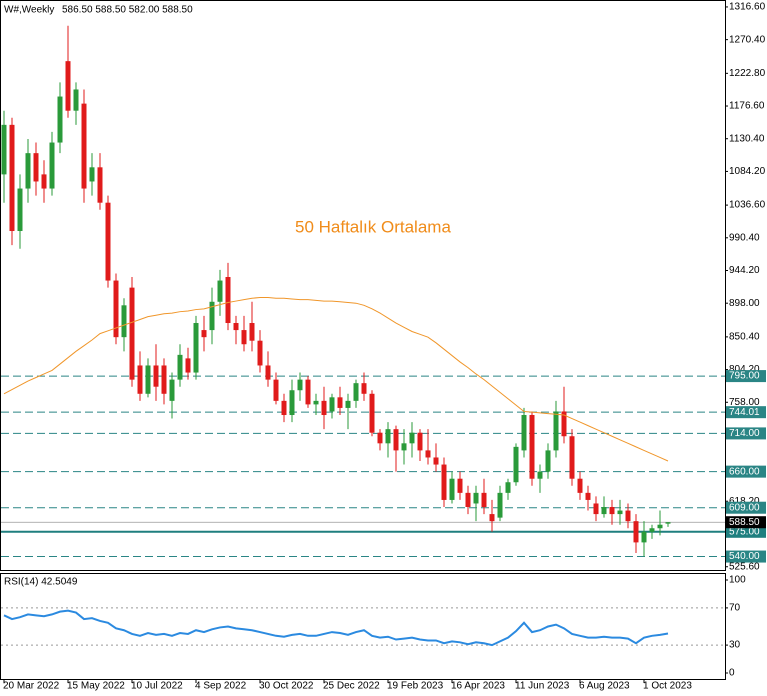 This screenshot has height=696, width=767. I want to click on level-line-label: 744.01, so click(744, 412).